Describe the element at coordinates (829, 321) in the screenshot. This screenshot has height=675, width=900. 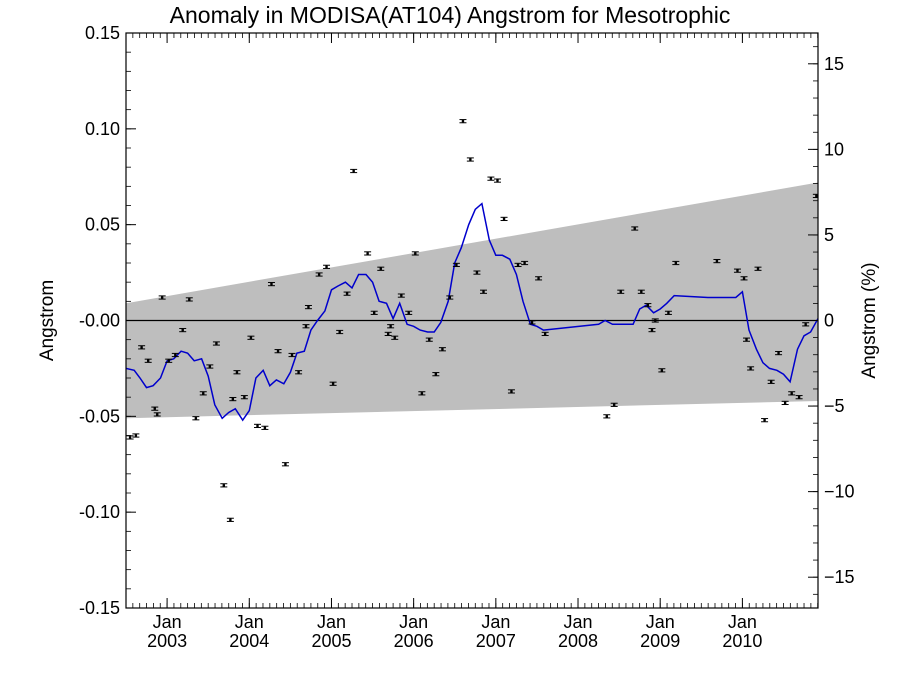
I see `y2-tick-label: 0` at that location.